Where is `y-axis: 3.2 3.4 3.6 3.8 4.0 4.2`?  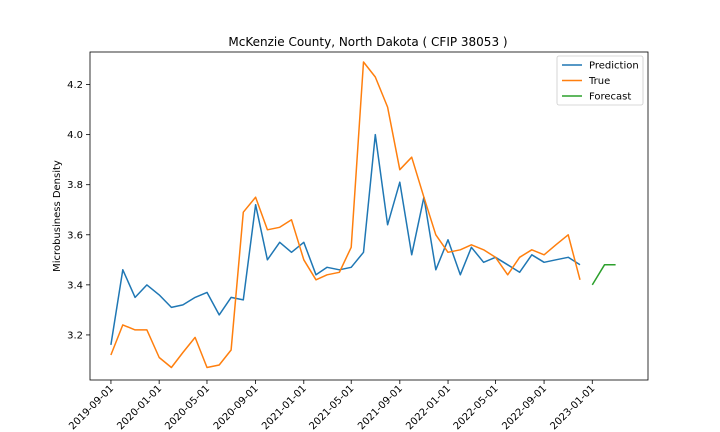 y-axis: 3.2 3.4 3.6 3.8 4.0 4.2 is located at coordinates (78, 210).